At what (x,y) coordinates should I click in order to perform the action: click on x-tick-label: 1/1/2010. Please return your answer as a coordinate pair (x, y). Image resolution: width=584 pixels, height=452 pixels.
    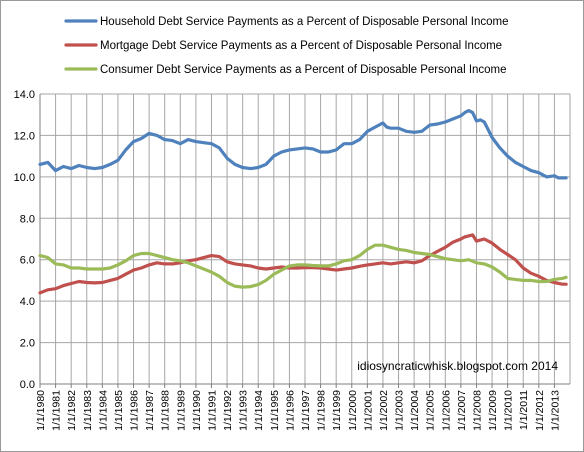
    Looking at the image, I should click on (509, 410).